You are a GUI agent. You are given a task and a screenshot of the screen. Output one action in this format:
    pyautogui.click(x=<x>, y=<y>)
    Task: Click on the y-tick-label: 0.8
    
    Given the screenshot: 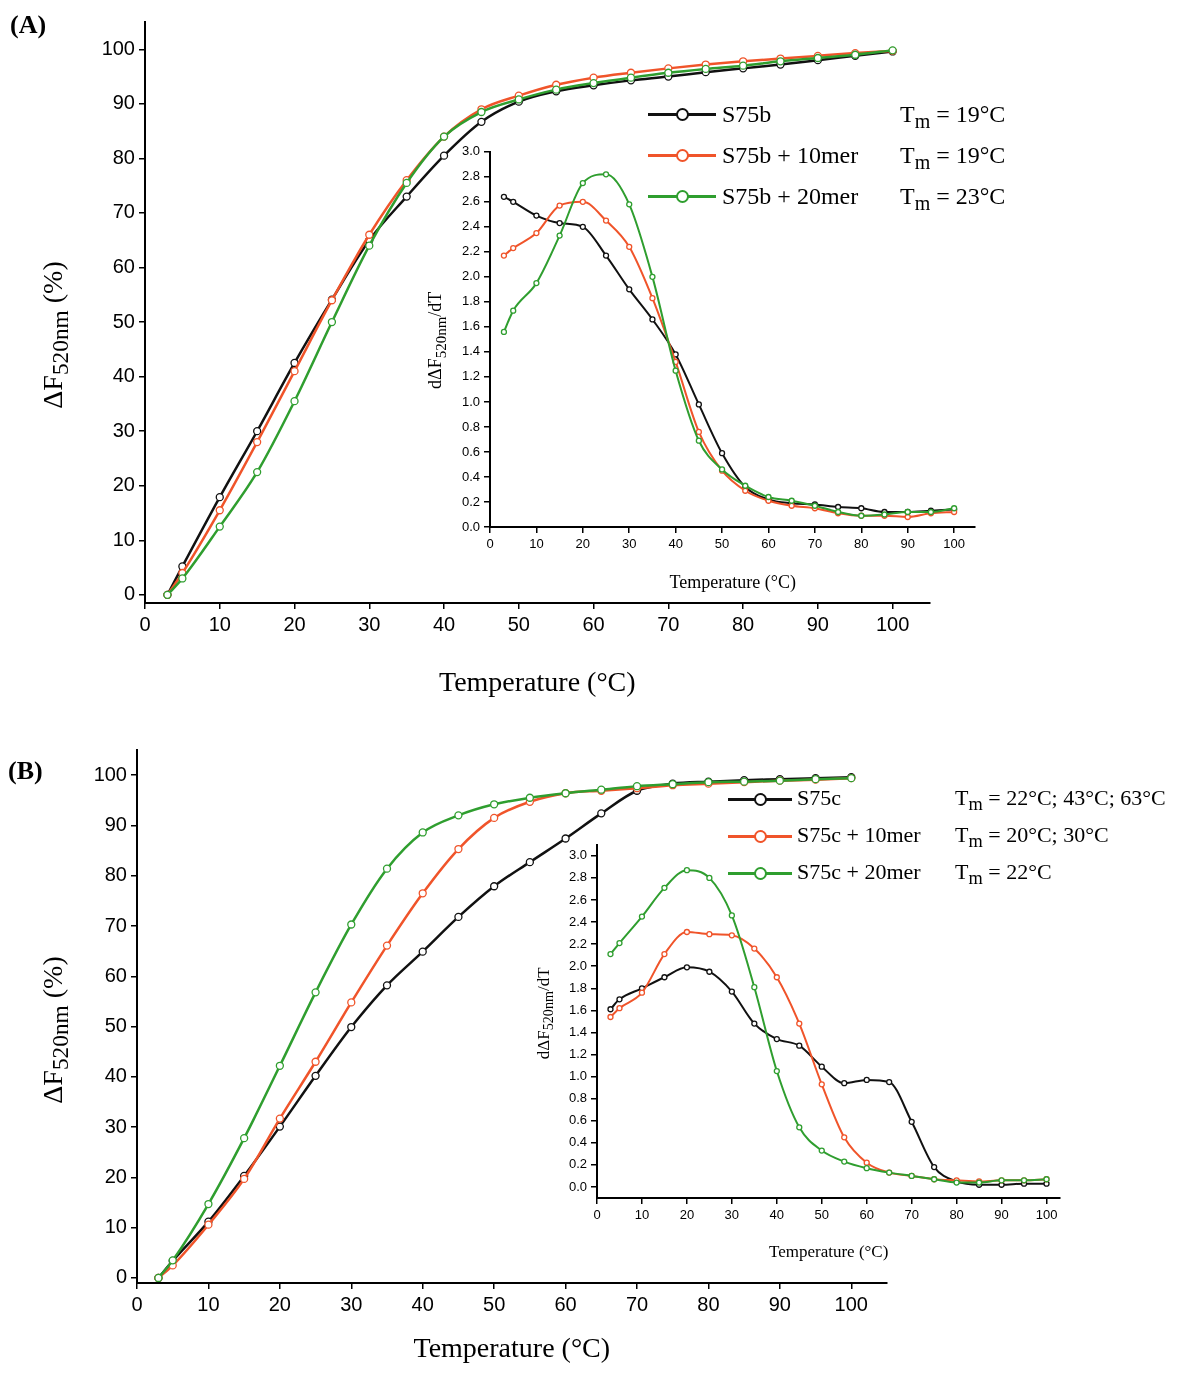 What is the action you would take?
    pyautogui.click(x=470, y=426)
    